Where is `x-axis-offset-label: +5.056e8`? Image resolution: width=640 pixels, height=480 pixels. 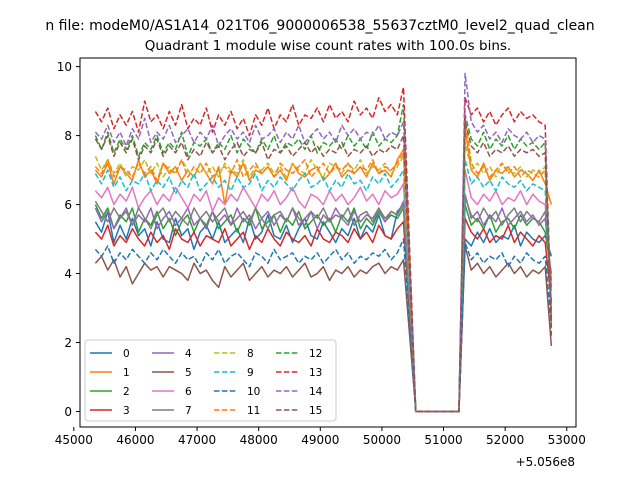 x-axis-offset-label: +5.056e8 is located at coordinates (545, 462).